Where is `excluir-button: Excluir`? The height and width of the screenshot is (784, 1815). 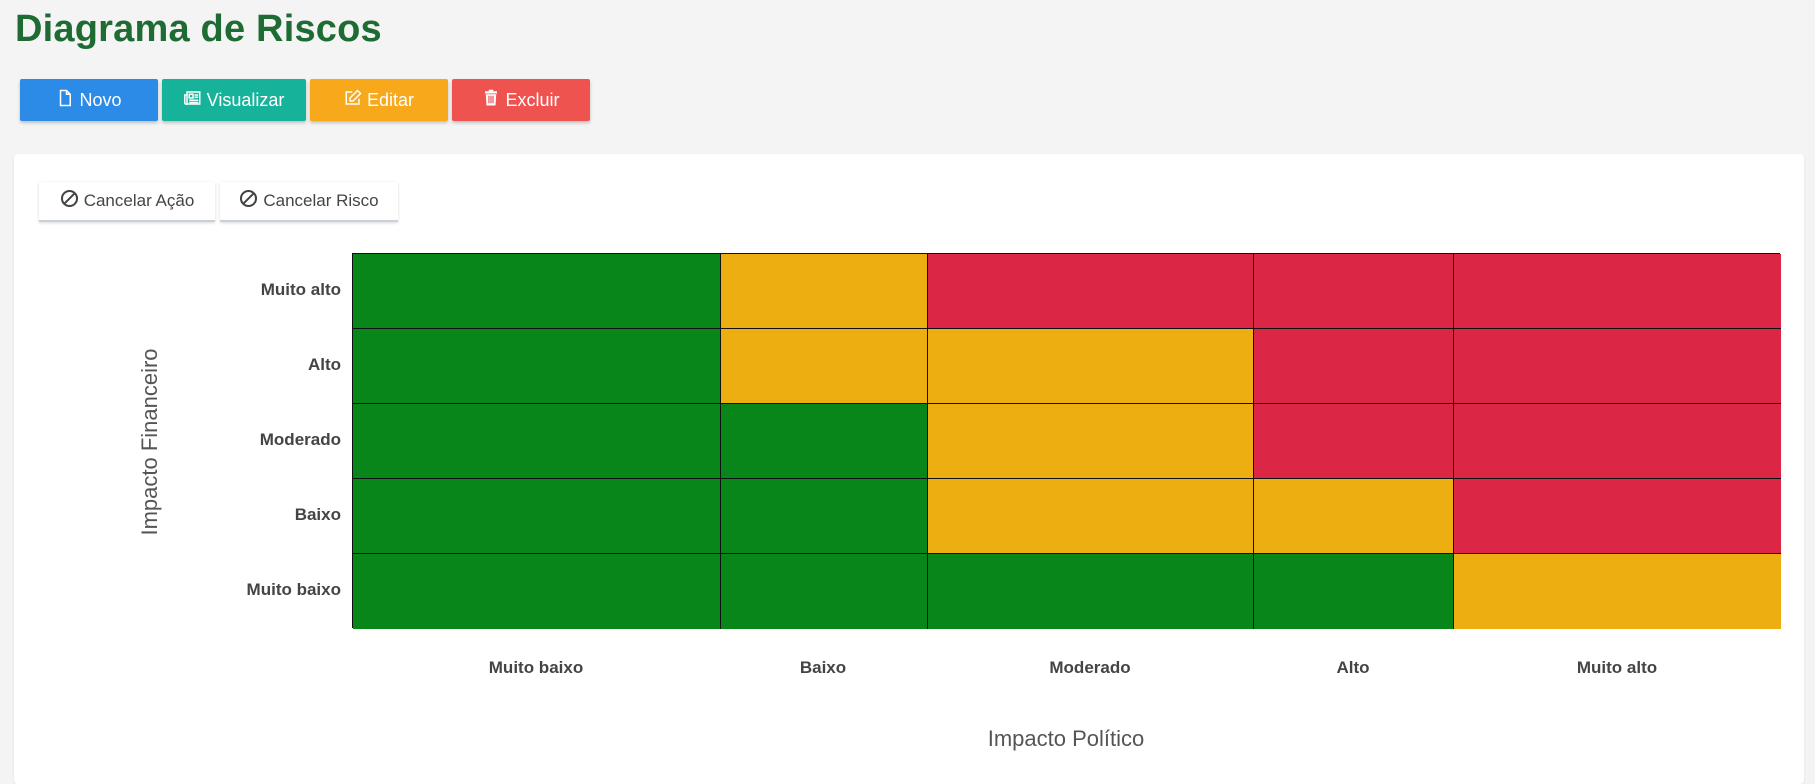
excluir-button: Excluir is located at coordinates (521, 100).